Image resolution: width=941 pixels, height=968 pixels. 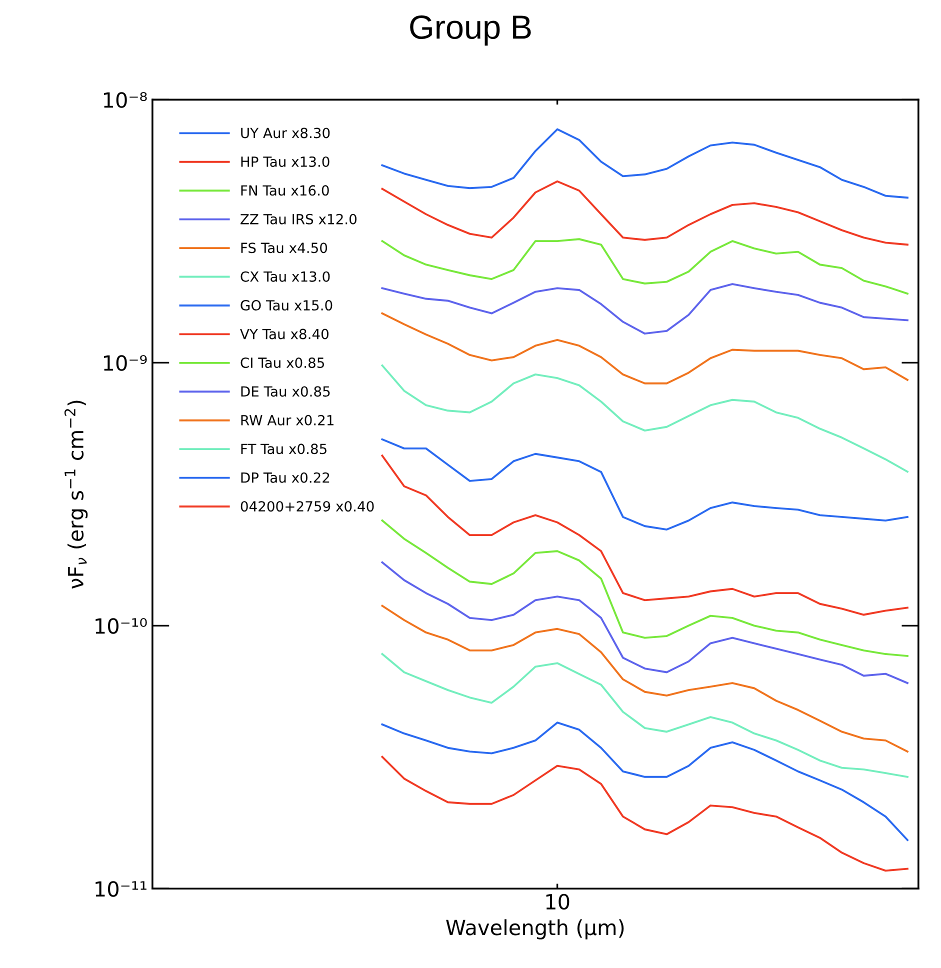 I want to click on x-tick-label: 10, so click(x=558, y=902).